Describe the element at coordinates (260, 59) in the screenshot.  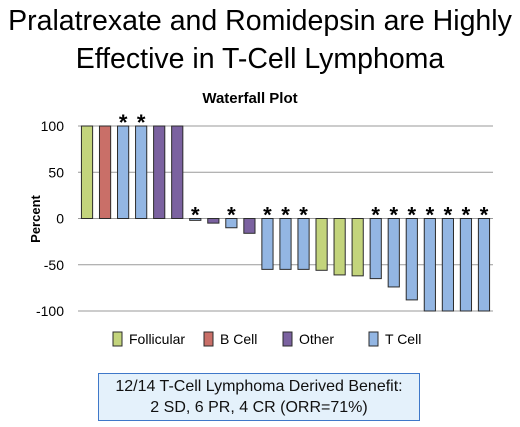
I see `slide-title-line2: Effective in T-Cell Lymphoma` at that location.